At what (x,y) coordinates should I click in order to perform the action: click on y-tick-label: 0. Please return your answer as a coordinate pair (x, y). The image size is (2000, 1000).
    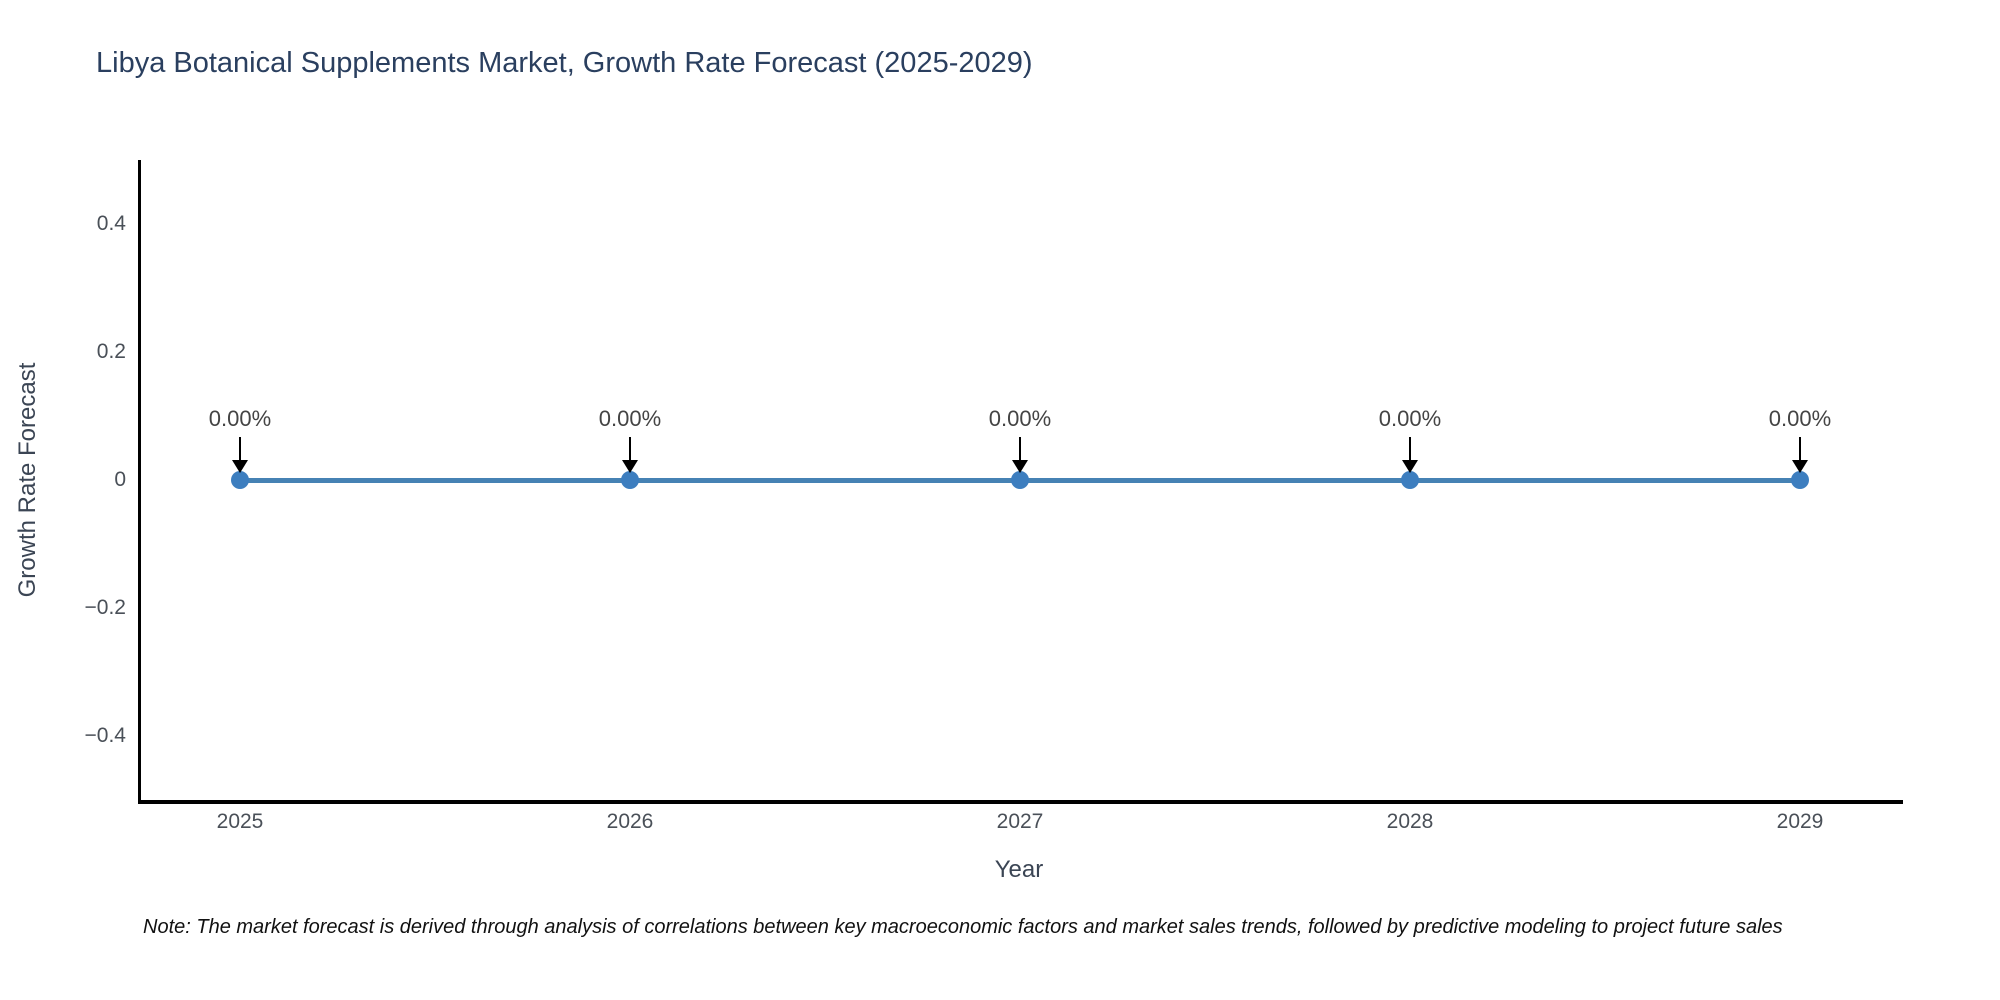
    Looking at the image, I should click on (120, 479).